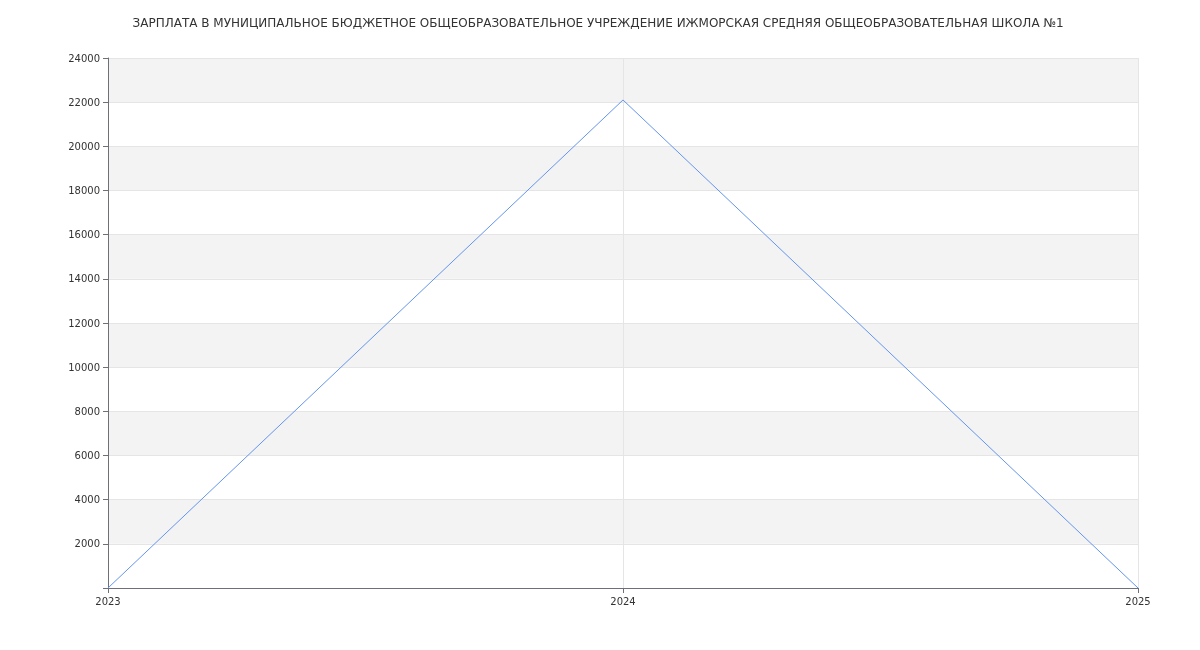 The height and width of the screenshot is (650, 1200). What do you see at coordinates (87, 411) in the screenshot?
I see `y-tick-label: 8000` at bounding box center [87, 411].